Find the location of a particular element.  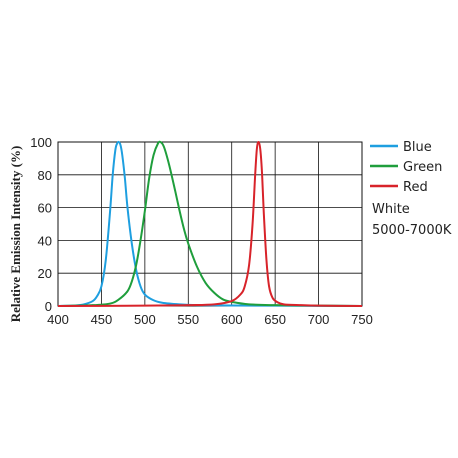

legend-label-blue: Blue is located at coordinates (417, 147).